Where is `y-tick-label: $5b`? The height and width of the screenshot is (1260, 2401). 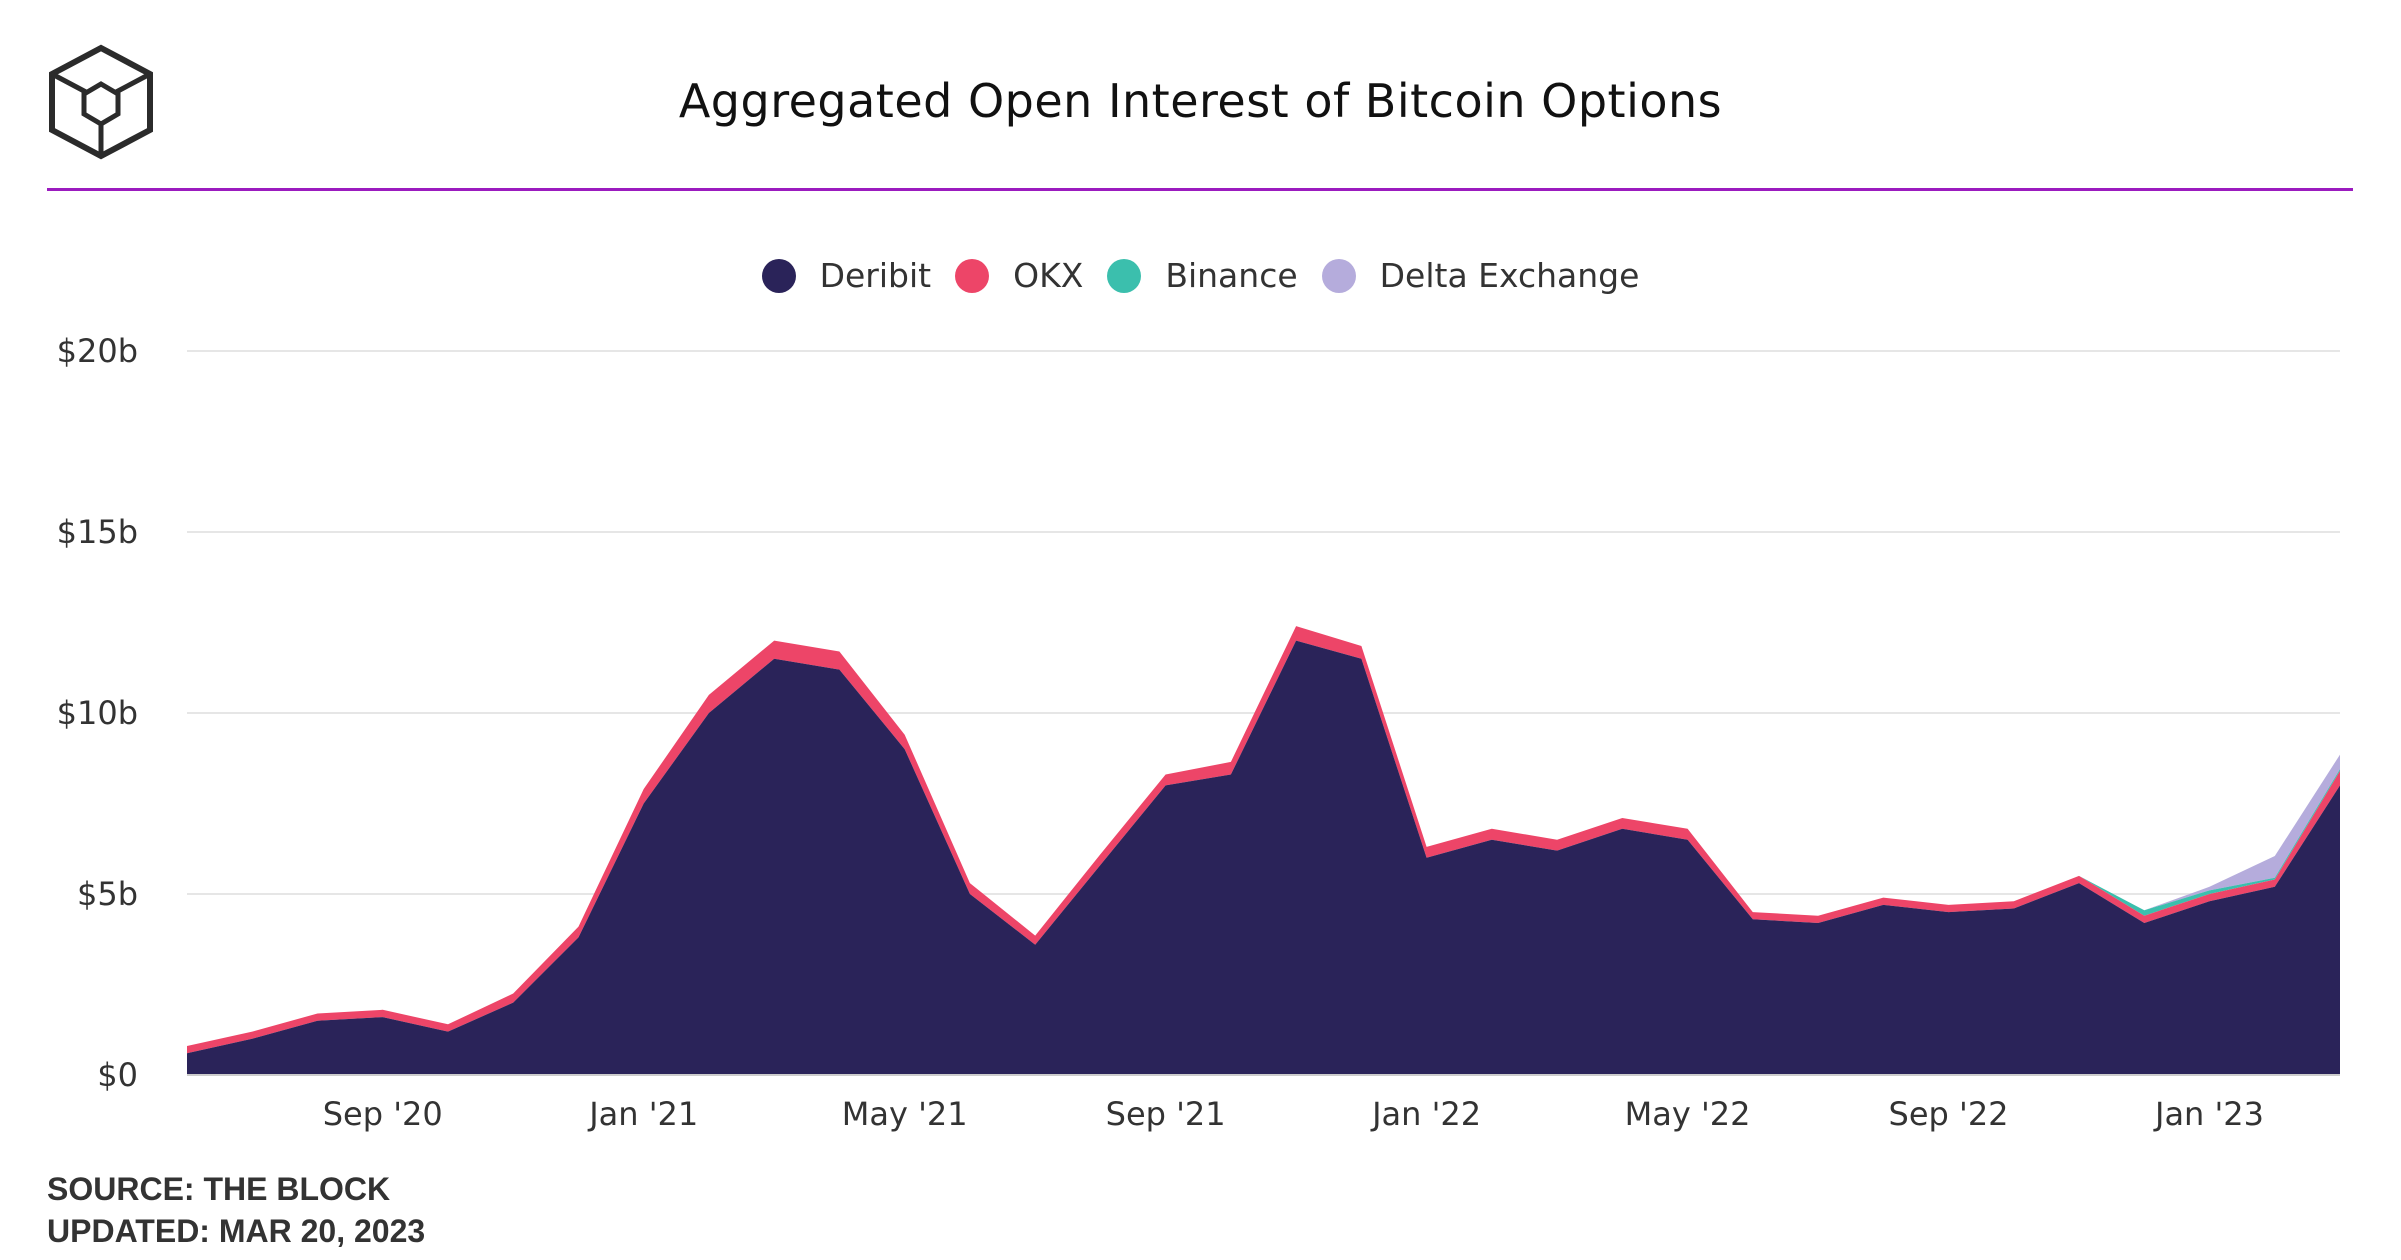 y-tick-label: $5b is located at coordinates (107, 894).